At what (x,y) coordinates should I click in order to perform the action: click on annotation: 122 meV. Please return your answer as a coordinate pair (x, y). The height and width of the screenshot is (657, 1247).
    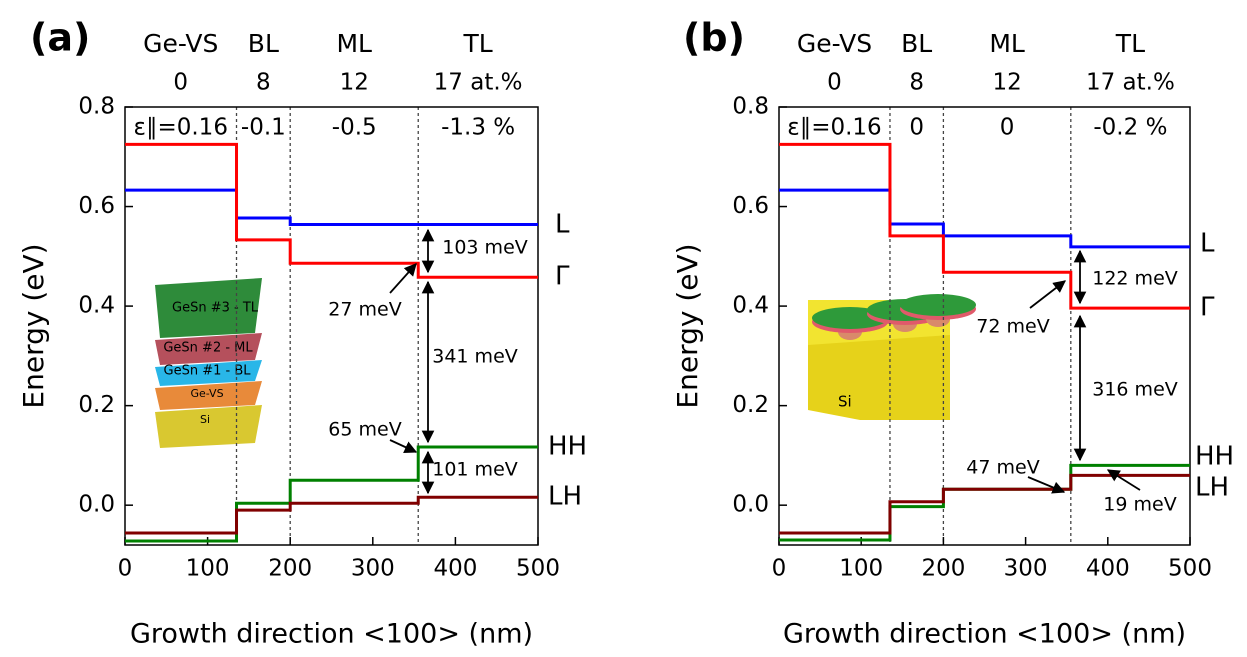
    Looking at the image, I should click on (1135, 279).